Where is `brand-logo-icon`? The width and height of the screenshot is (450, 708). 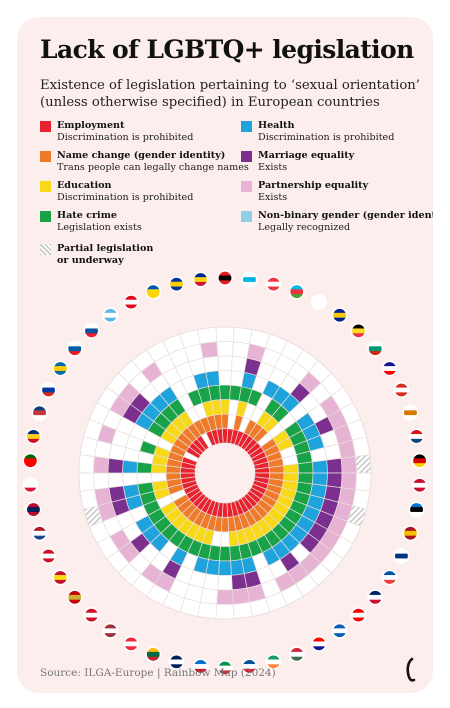 brand-logo-icon is located at coordinates (411, 669).